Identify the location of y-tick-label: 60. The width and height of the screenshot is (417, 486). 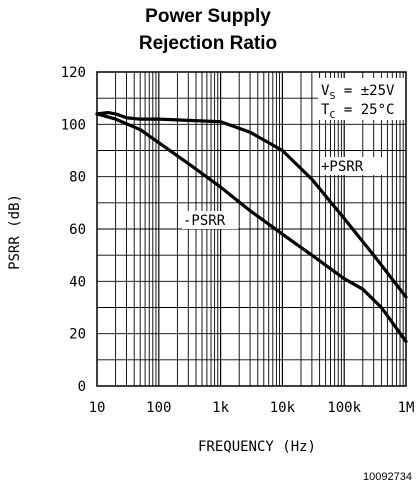
(77, 230).